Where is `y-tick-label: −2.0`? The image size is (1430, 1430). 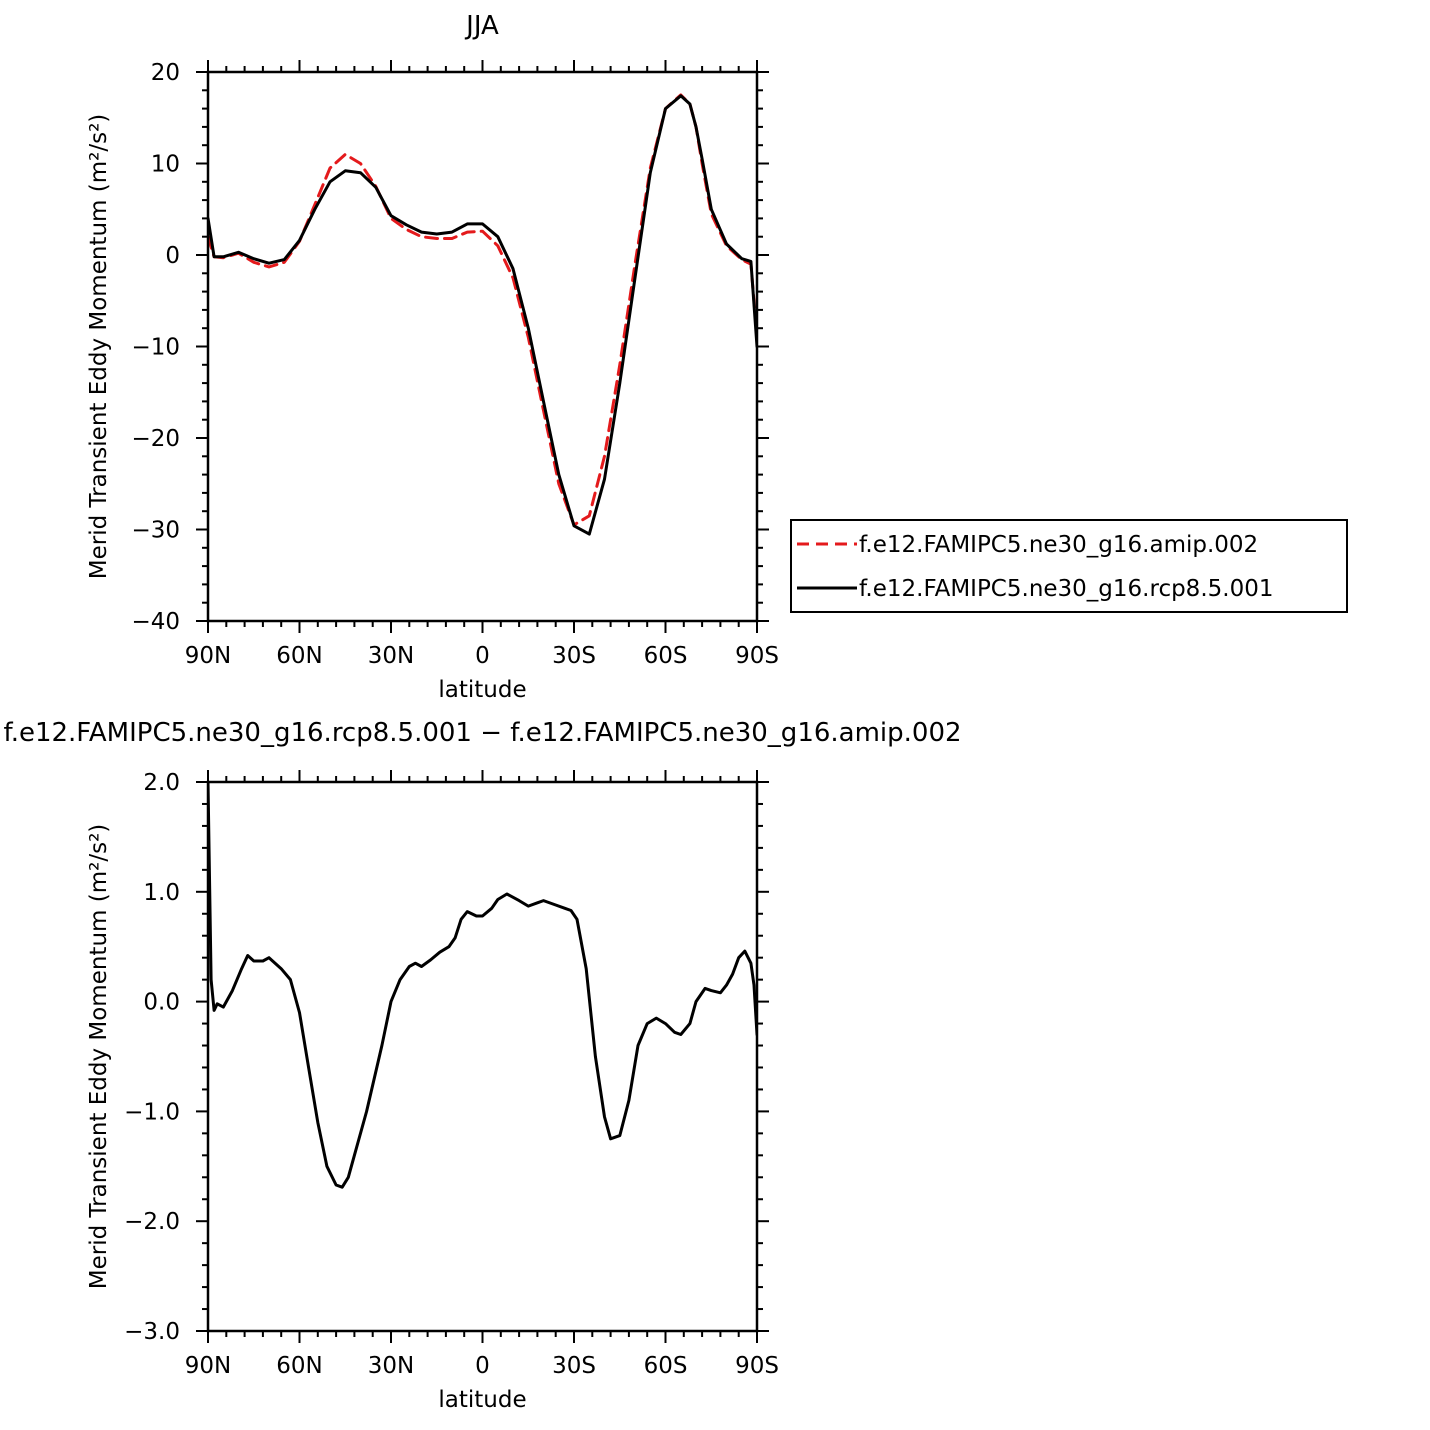 y-tick-label: −2.0 is located at coordinates (152, 1222).